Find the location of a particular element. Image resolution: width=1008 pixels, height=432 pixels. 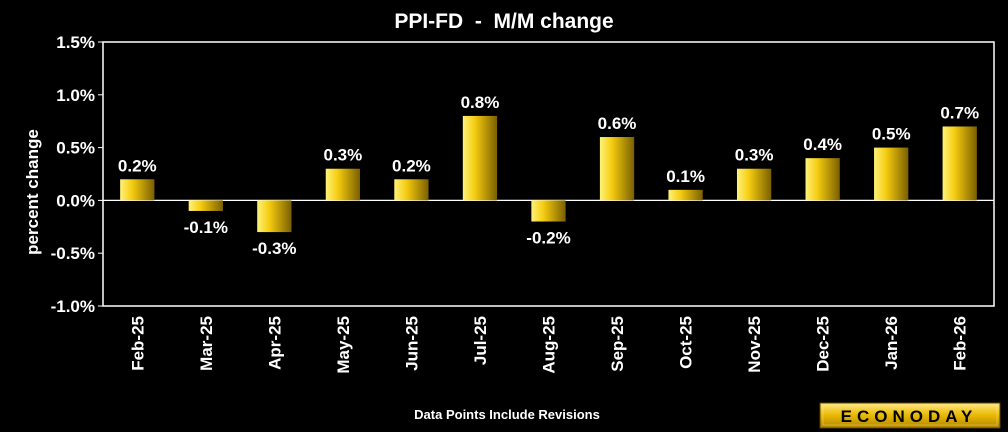

logo-text: ECONODAY is located at coordinates (909, 416).